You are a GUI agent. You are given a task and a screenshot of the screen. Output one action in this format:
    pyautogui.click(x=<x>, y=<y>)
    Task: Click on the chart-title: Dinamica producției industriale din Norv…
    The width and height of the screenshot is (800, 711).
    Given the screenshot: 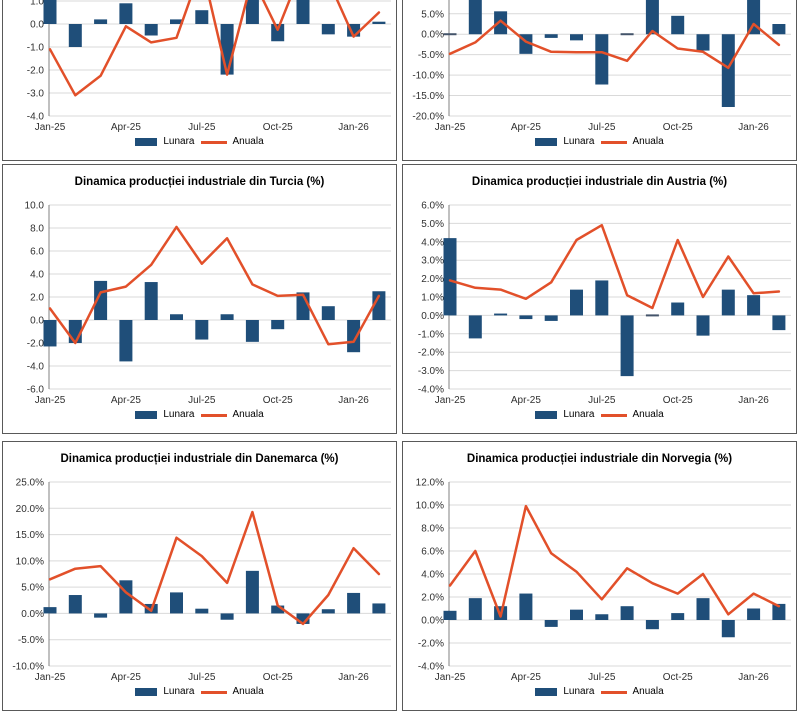 What is the action you would take?
    pyautogui.click(x=599, y=459)
    